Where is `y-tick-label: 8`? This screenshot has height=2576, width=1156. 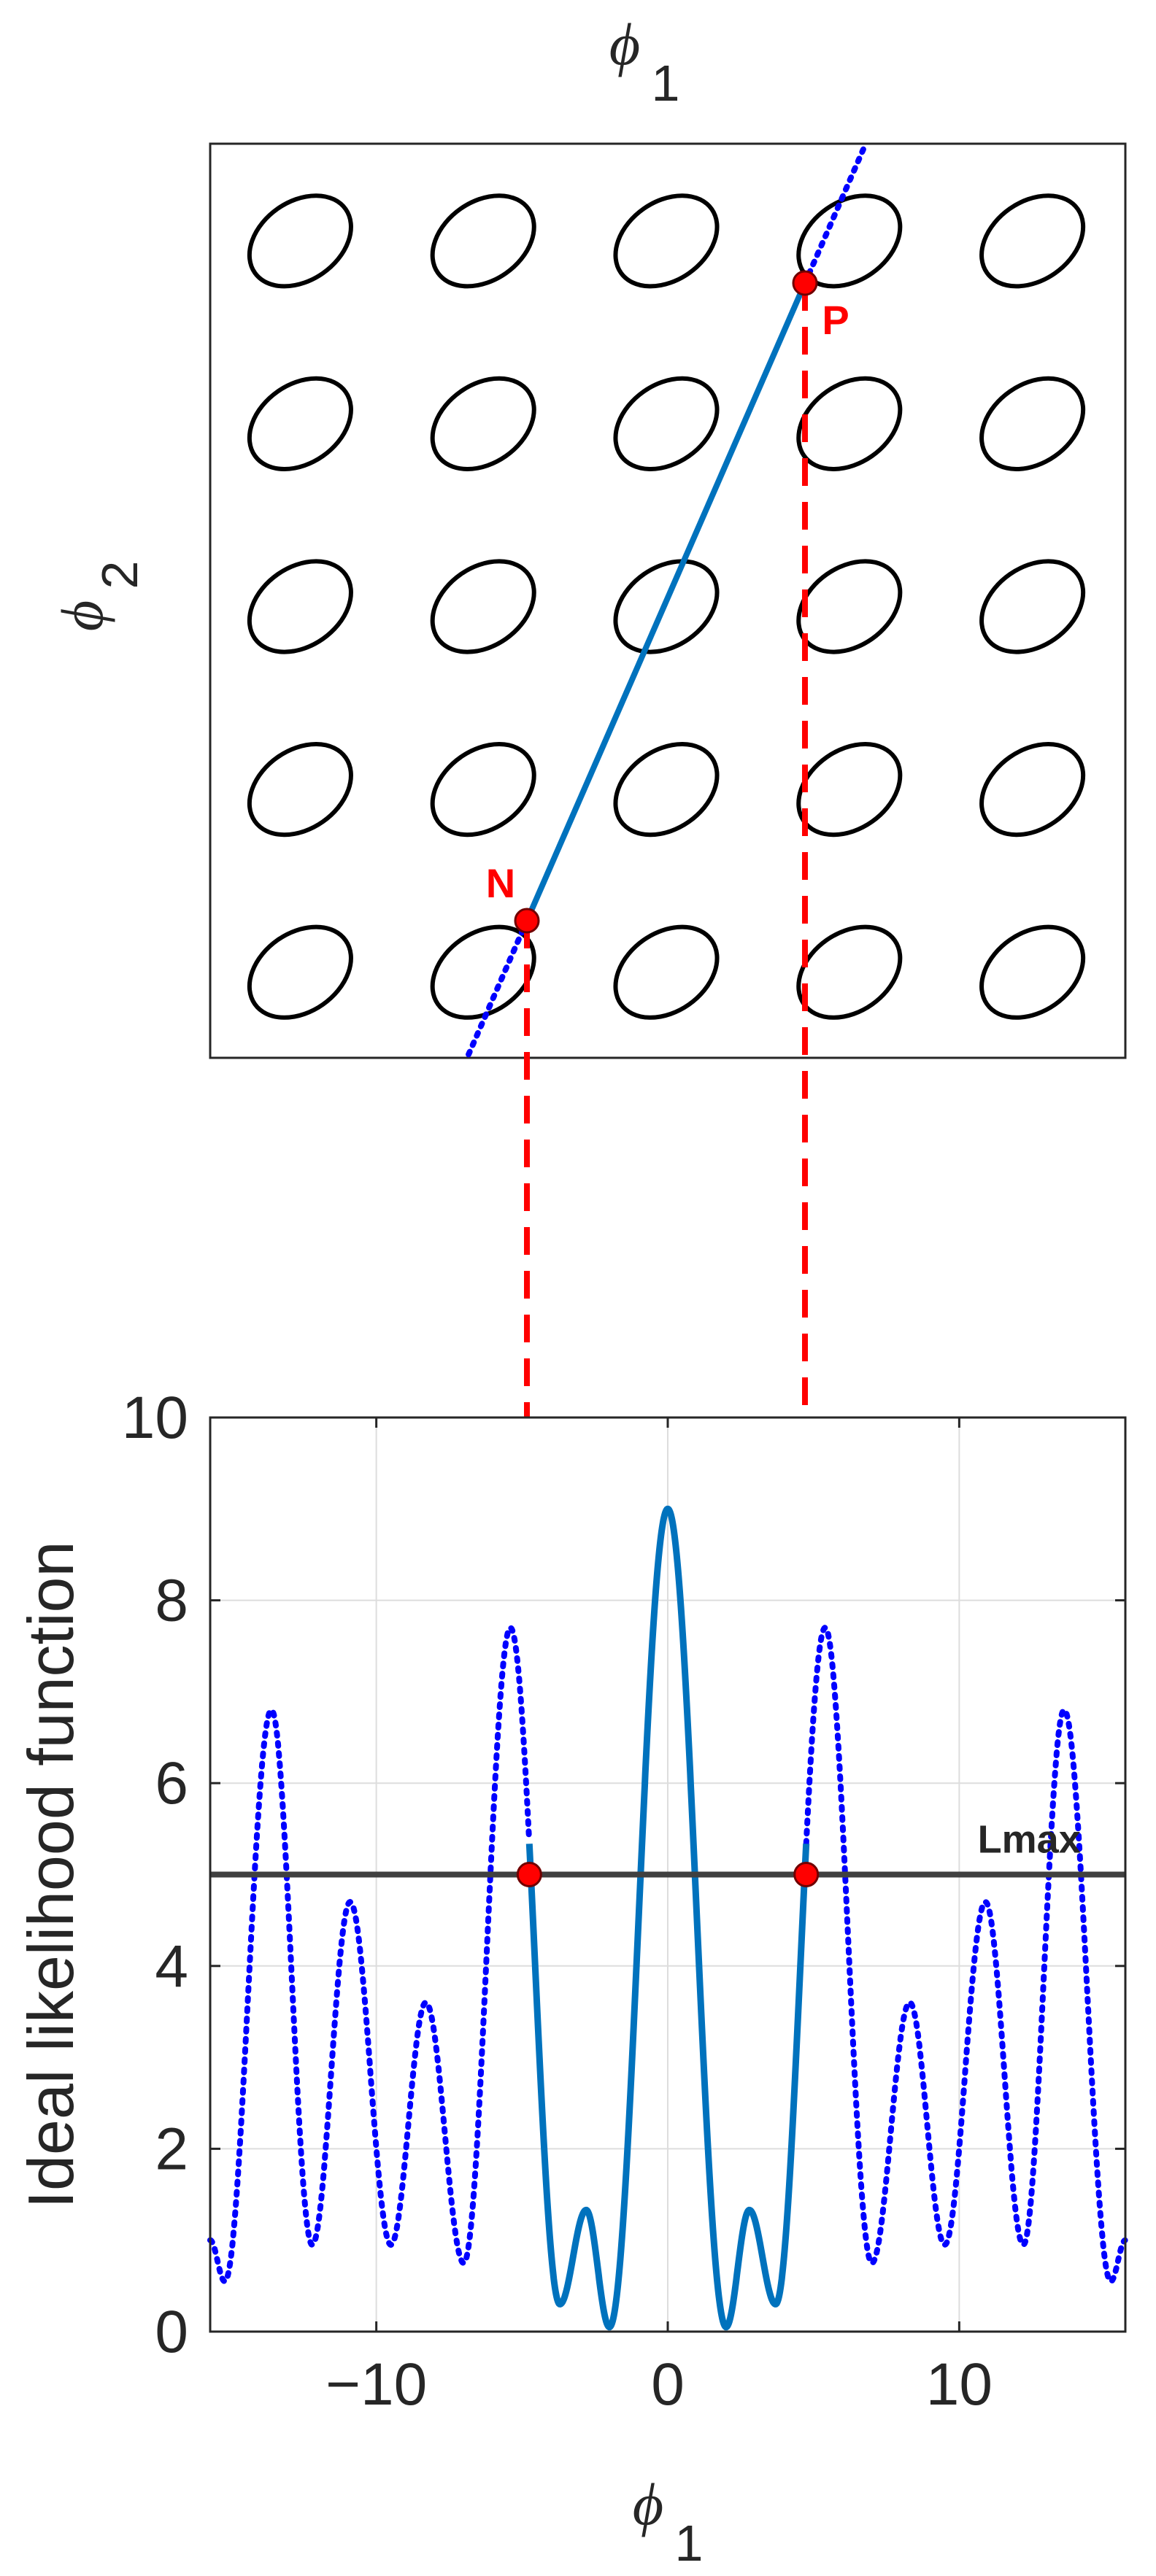 y-tick-label: 8 is located at coordinates (171, 1601).